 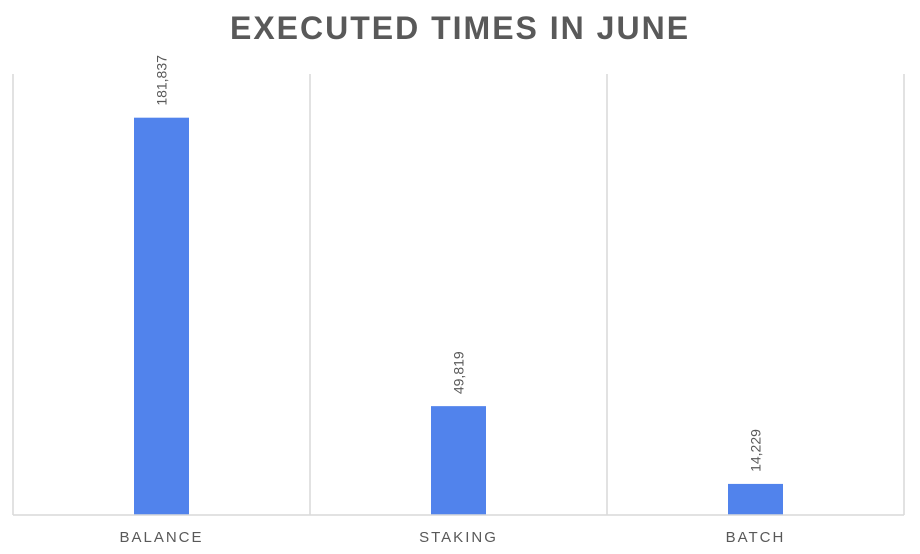 I want to click on data-label-balance: 181,837, so click(x=162, y=80).